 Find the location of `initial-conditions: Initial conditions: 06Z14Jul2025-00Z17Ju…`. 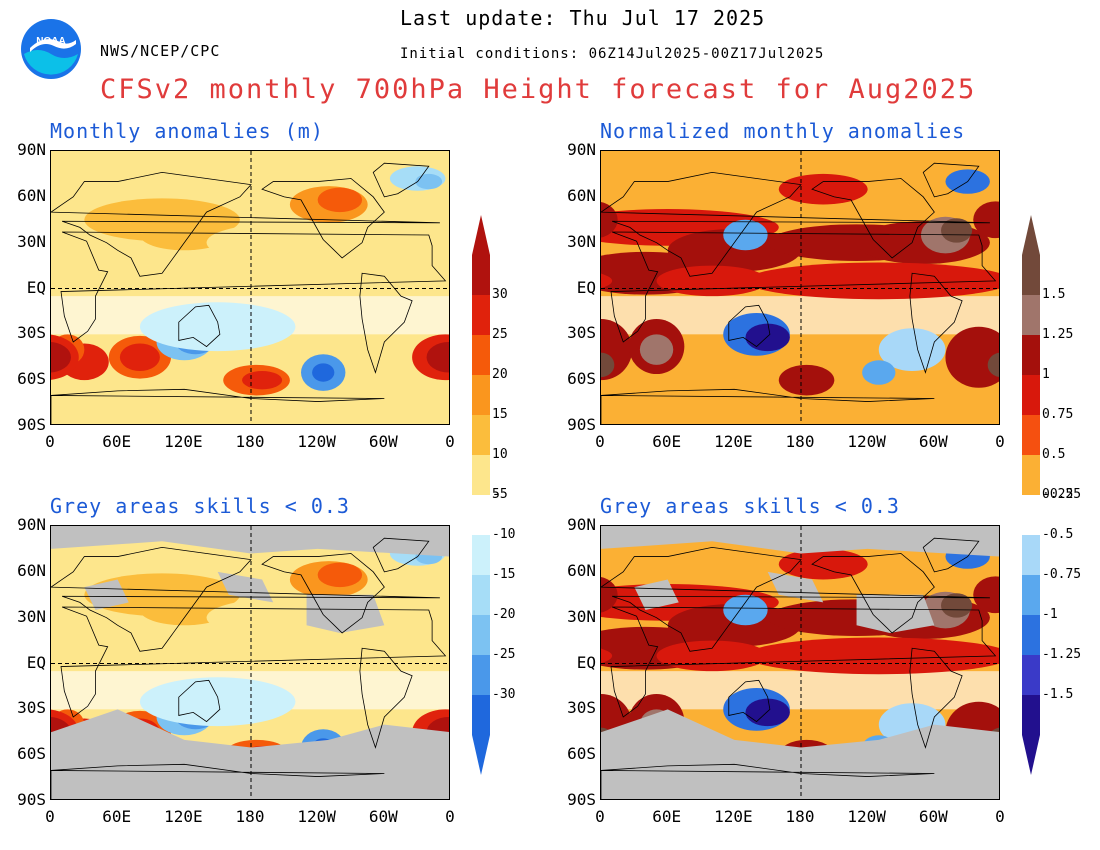

initial-conditions: Initial conditions: 06Z14Jul2025-00Z17Ju… is located at coordinates (612, 54).